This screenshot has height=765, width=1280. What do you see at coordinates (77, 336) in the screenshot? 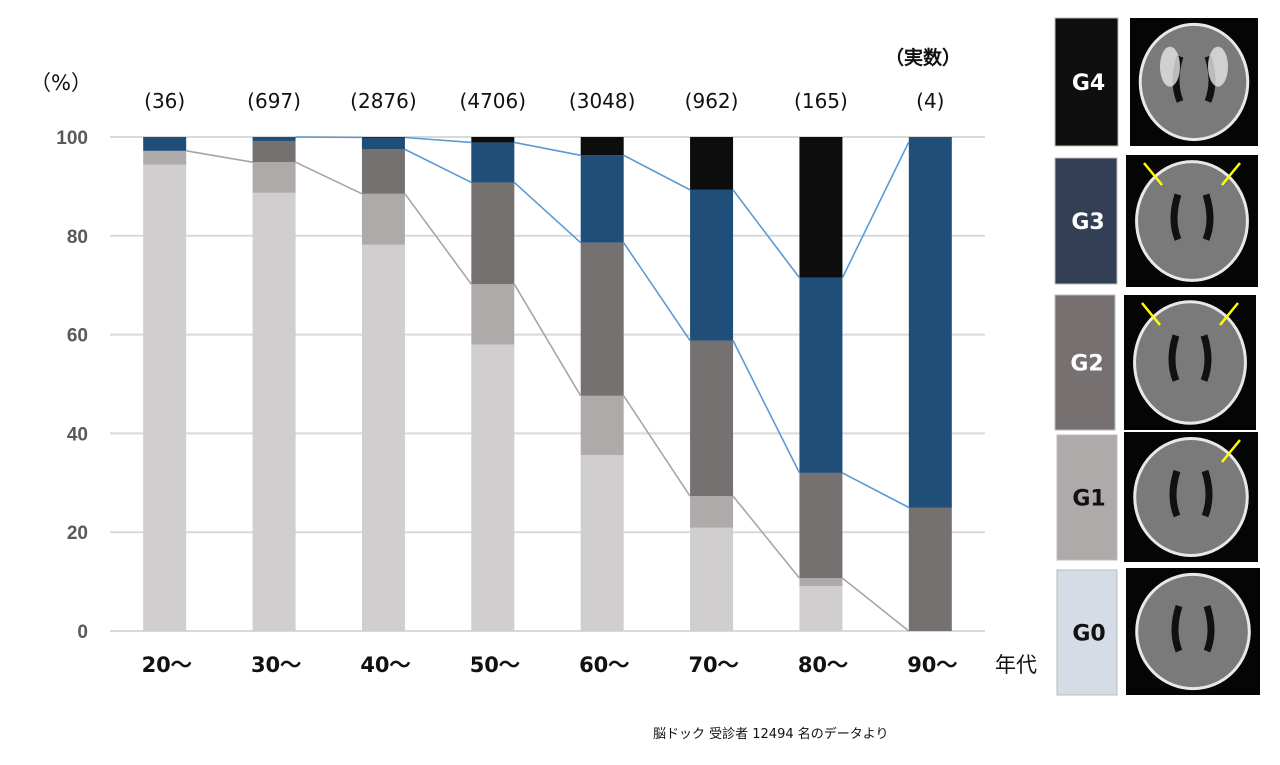
I see `y-tick-label: 60` at bounding box center [77, 336].